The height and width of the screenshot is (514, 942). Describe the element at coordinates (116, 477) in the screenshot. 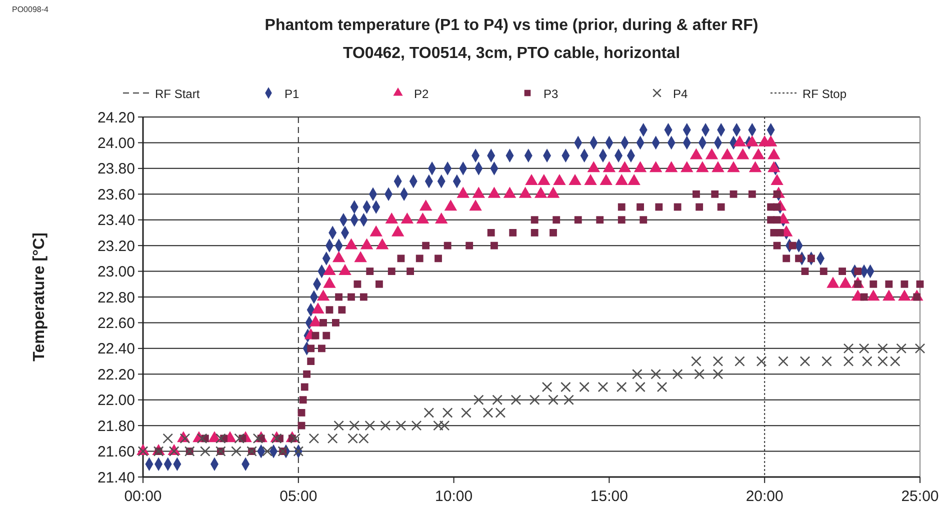

I see `y-tick-label: 21.40` at that location.